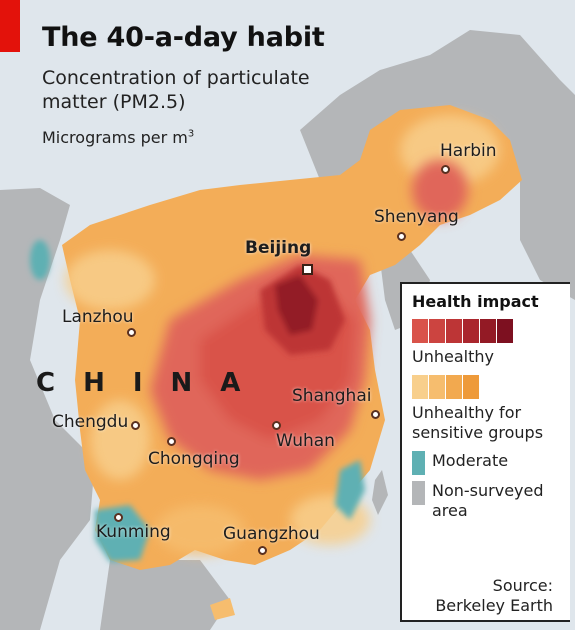 The image size is (575, 630). What do you see at coordinates (380, 492) in the screenshot?
I see `taiwan` at bounding box center [380, 492].